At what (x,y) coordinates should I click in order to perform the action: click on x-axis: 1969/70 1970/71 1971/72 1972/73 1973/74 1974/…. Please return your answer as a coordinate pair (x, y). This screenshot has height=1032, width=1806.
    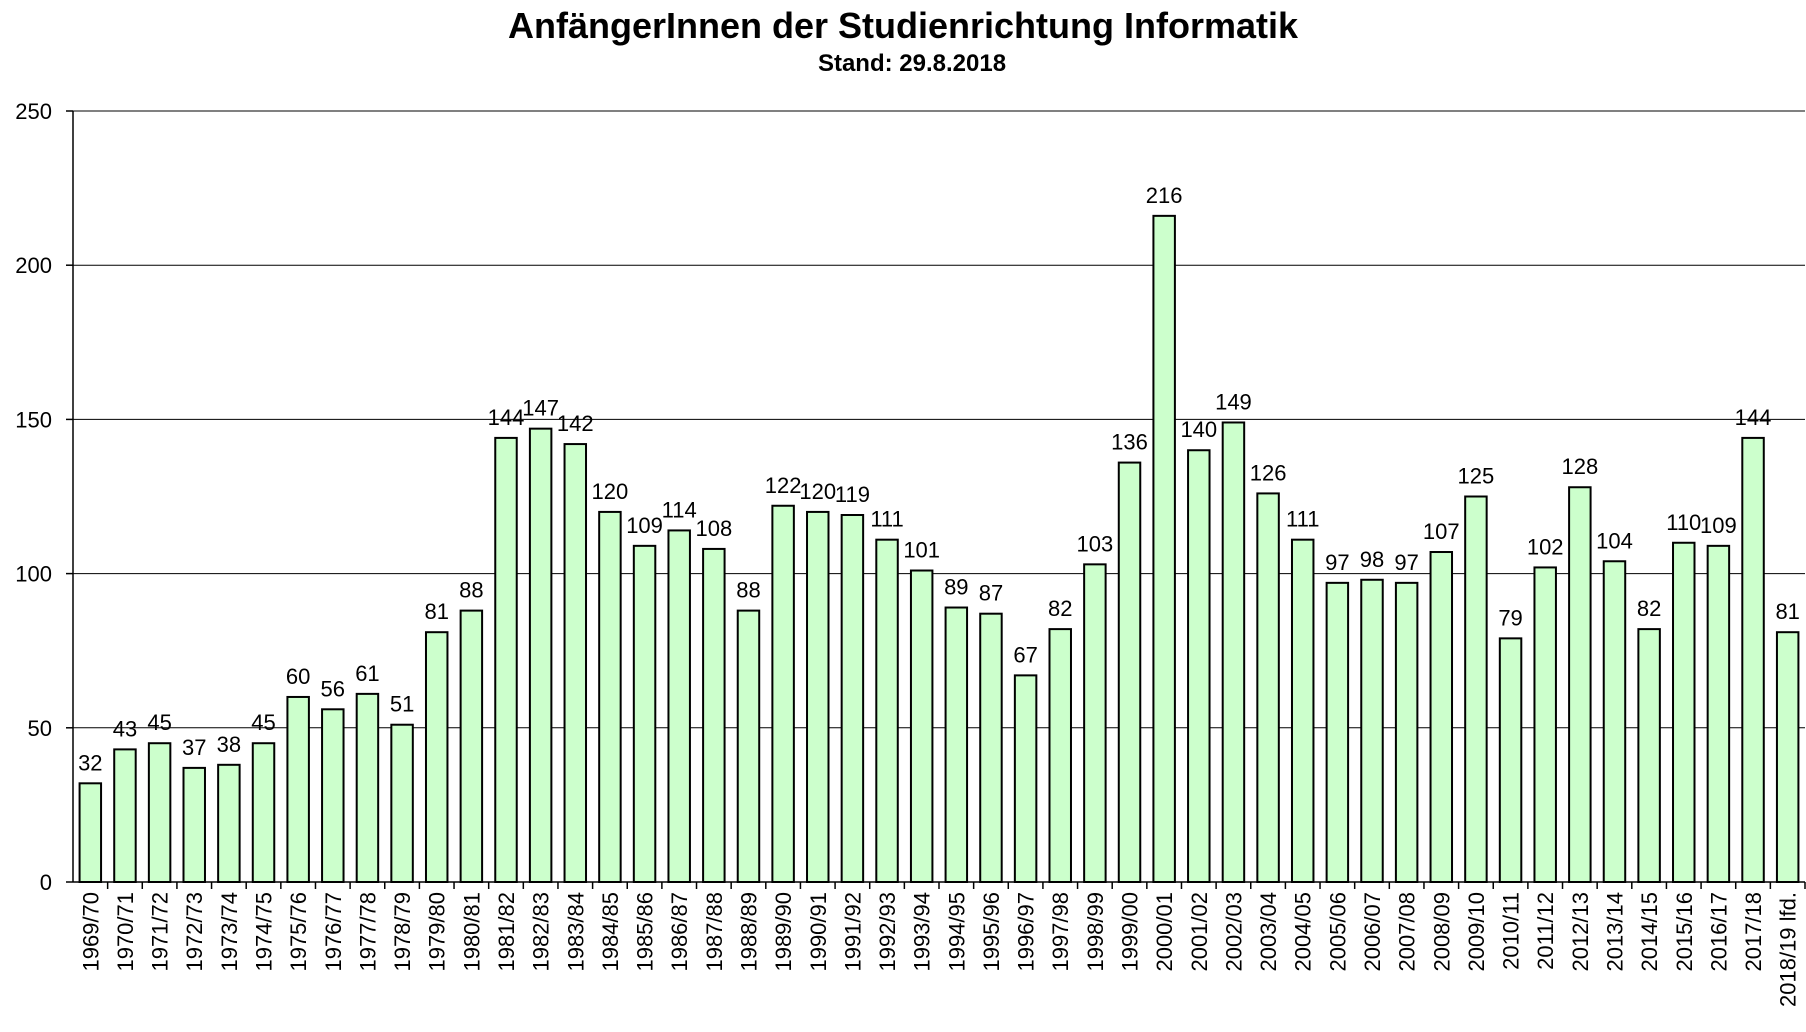
    Looking at the image, I should click on (939, 944).